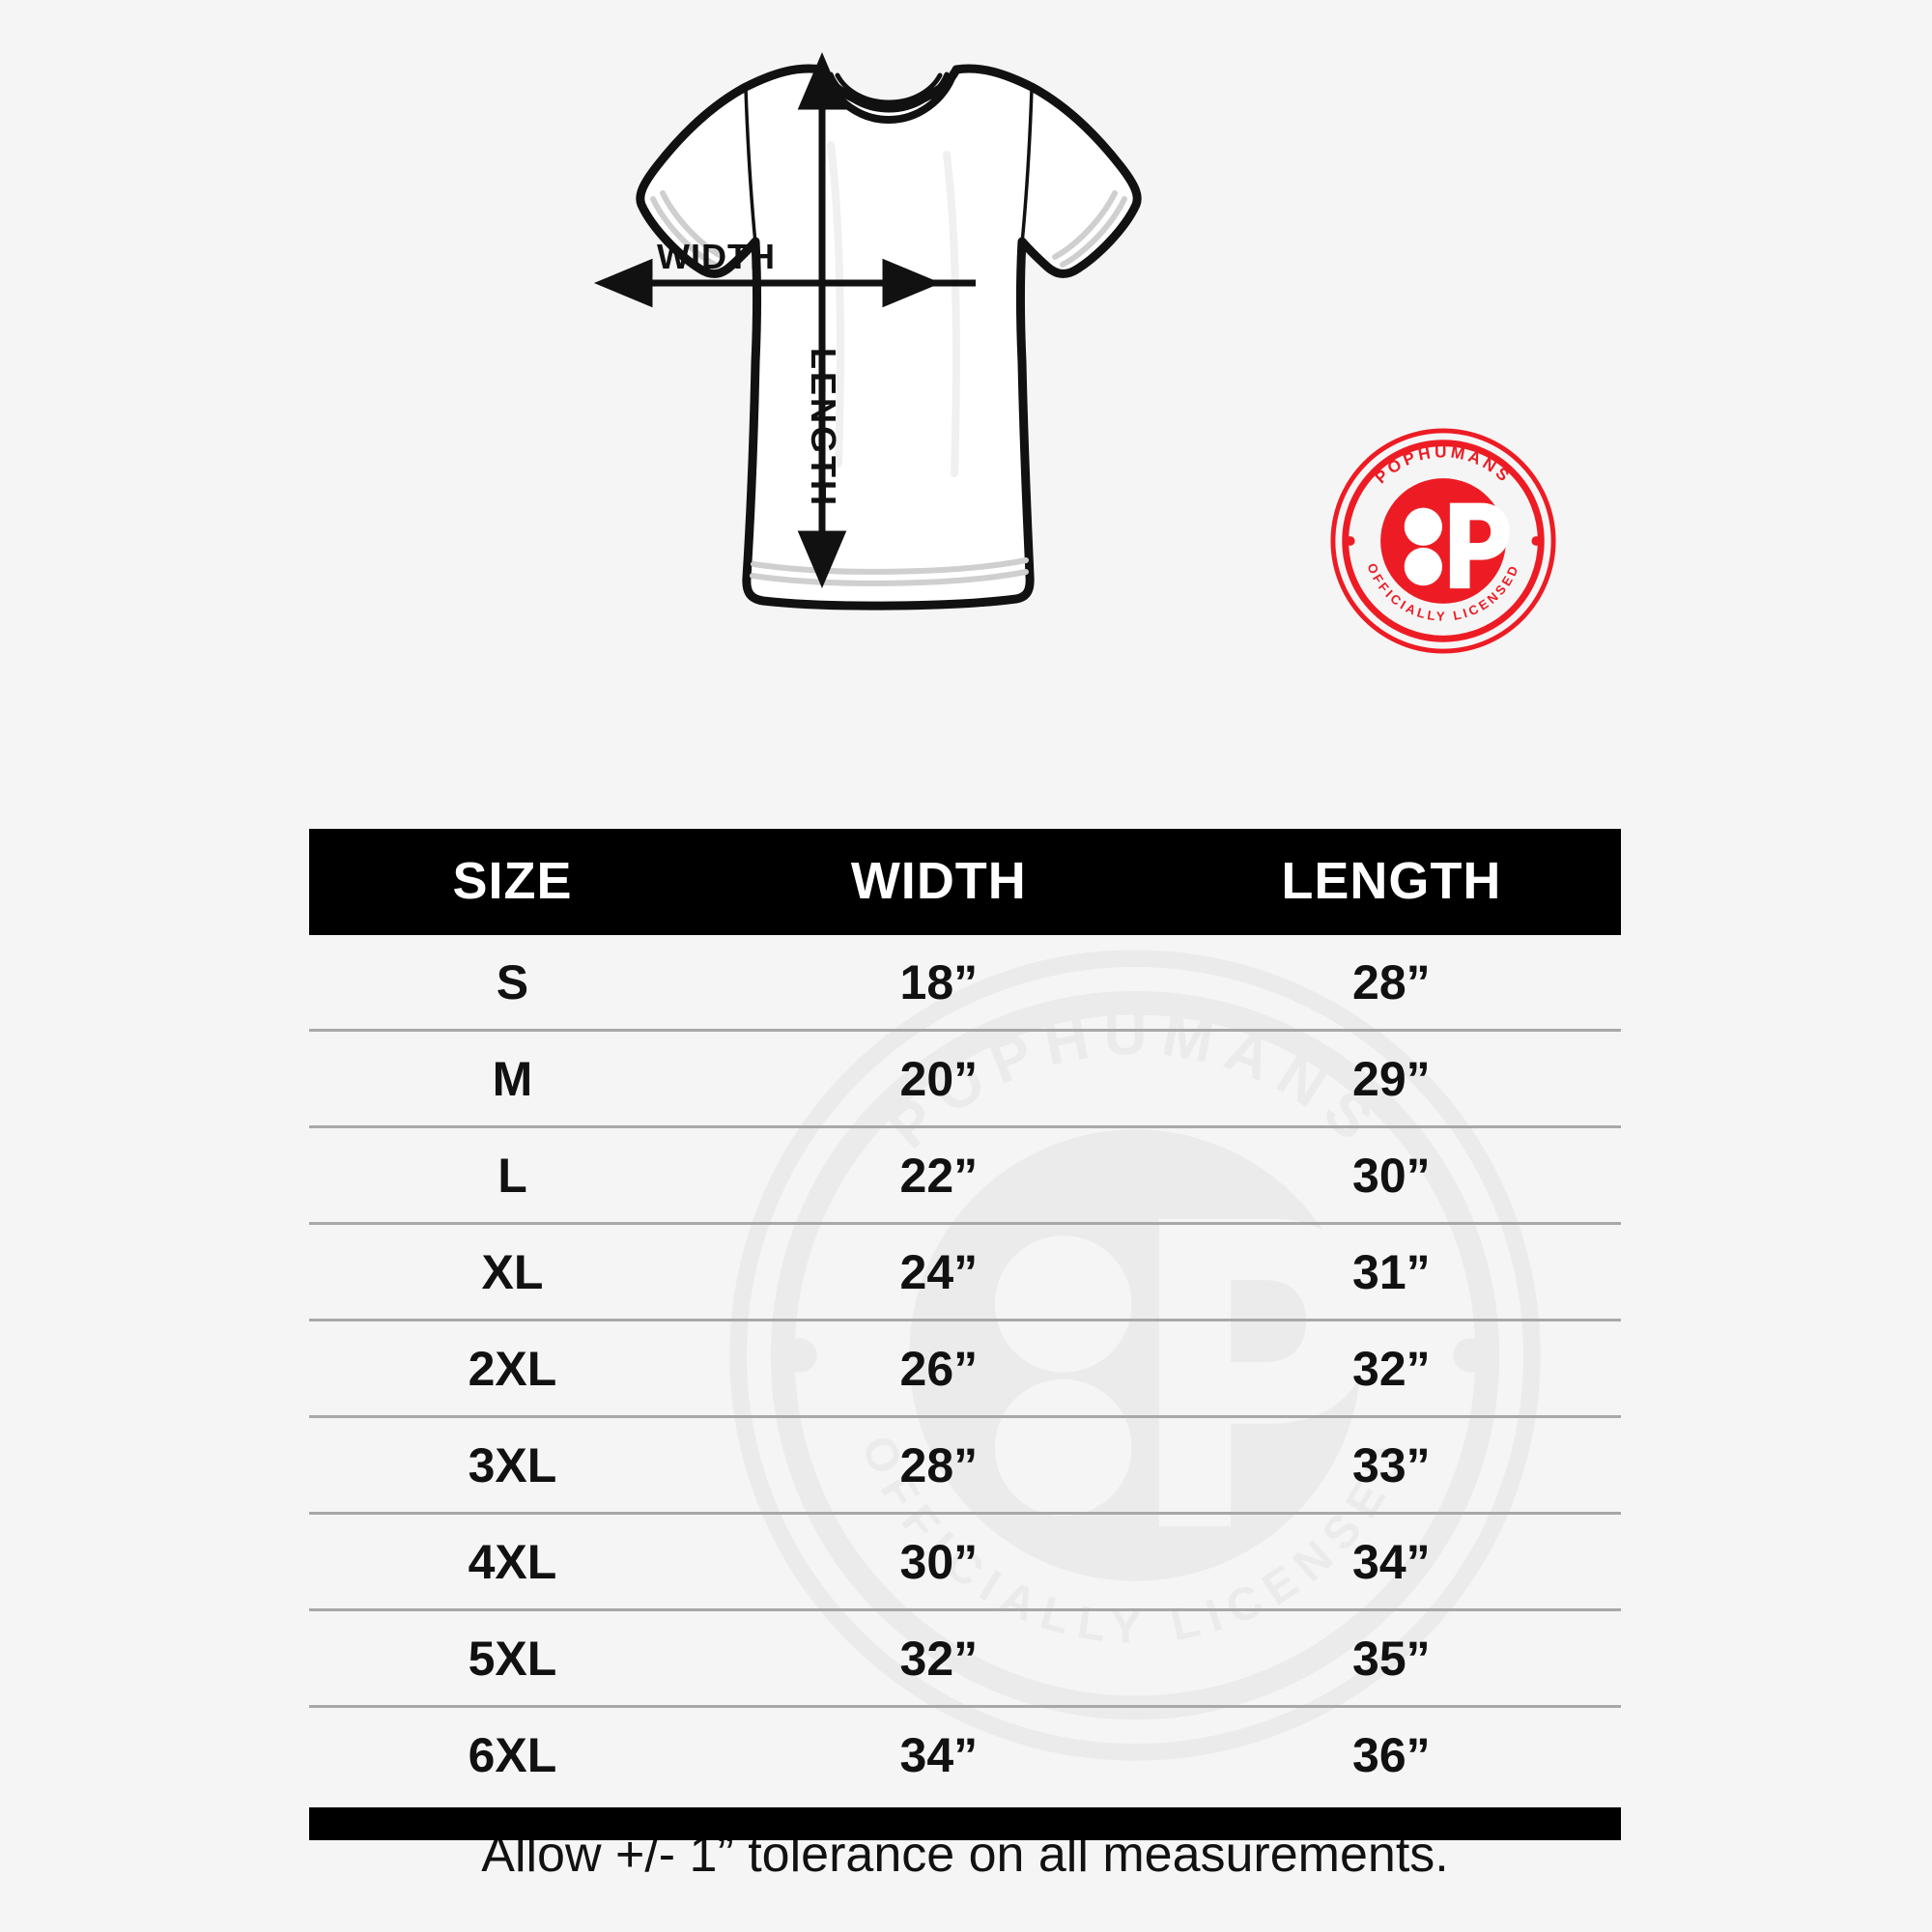  Describe the element at coordinates (1391, 1175) in the screenshot. I see `cell-length: 30”` at that location.